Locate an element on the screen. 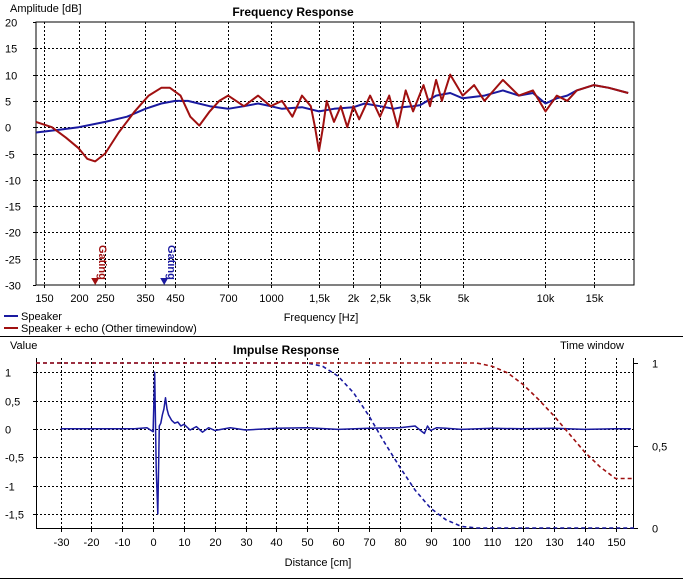  frequency-x-tick-label: 200 is located at coordinates (79, 299).